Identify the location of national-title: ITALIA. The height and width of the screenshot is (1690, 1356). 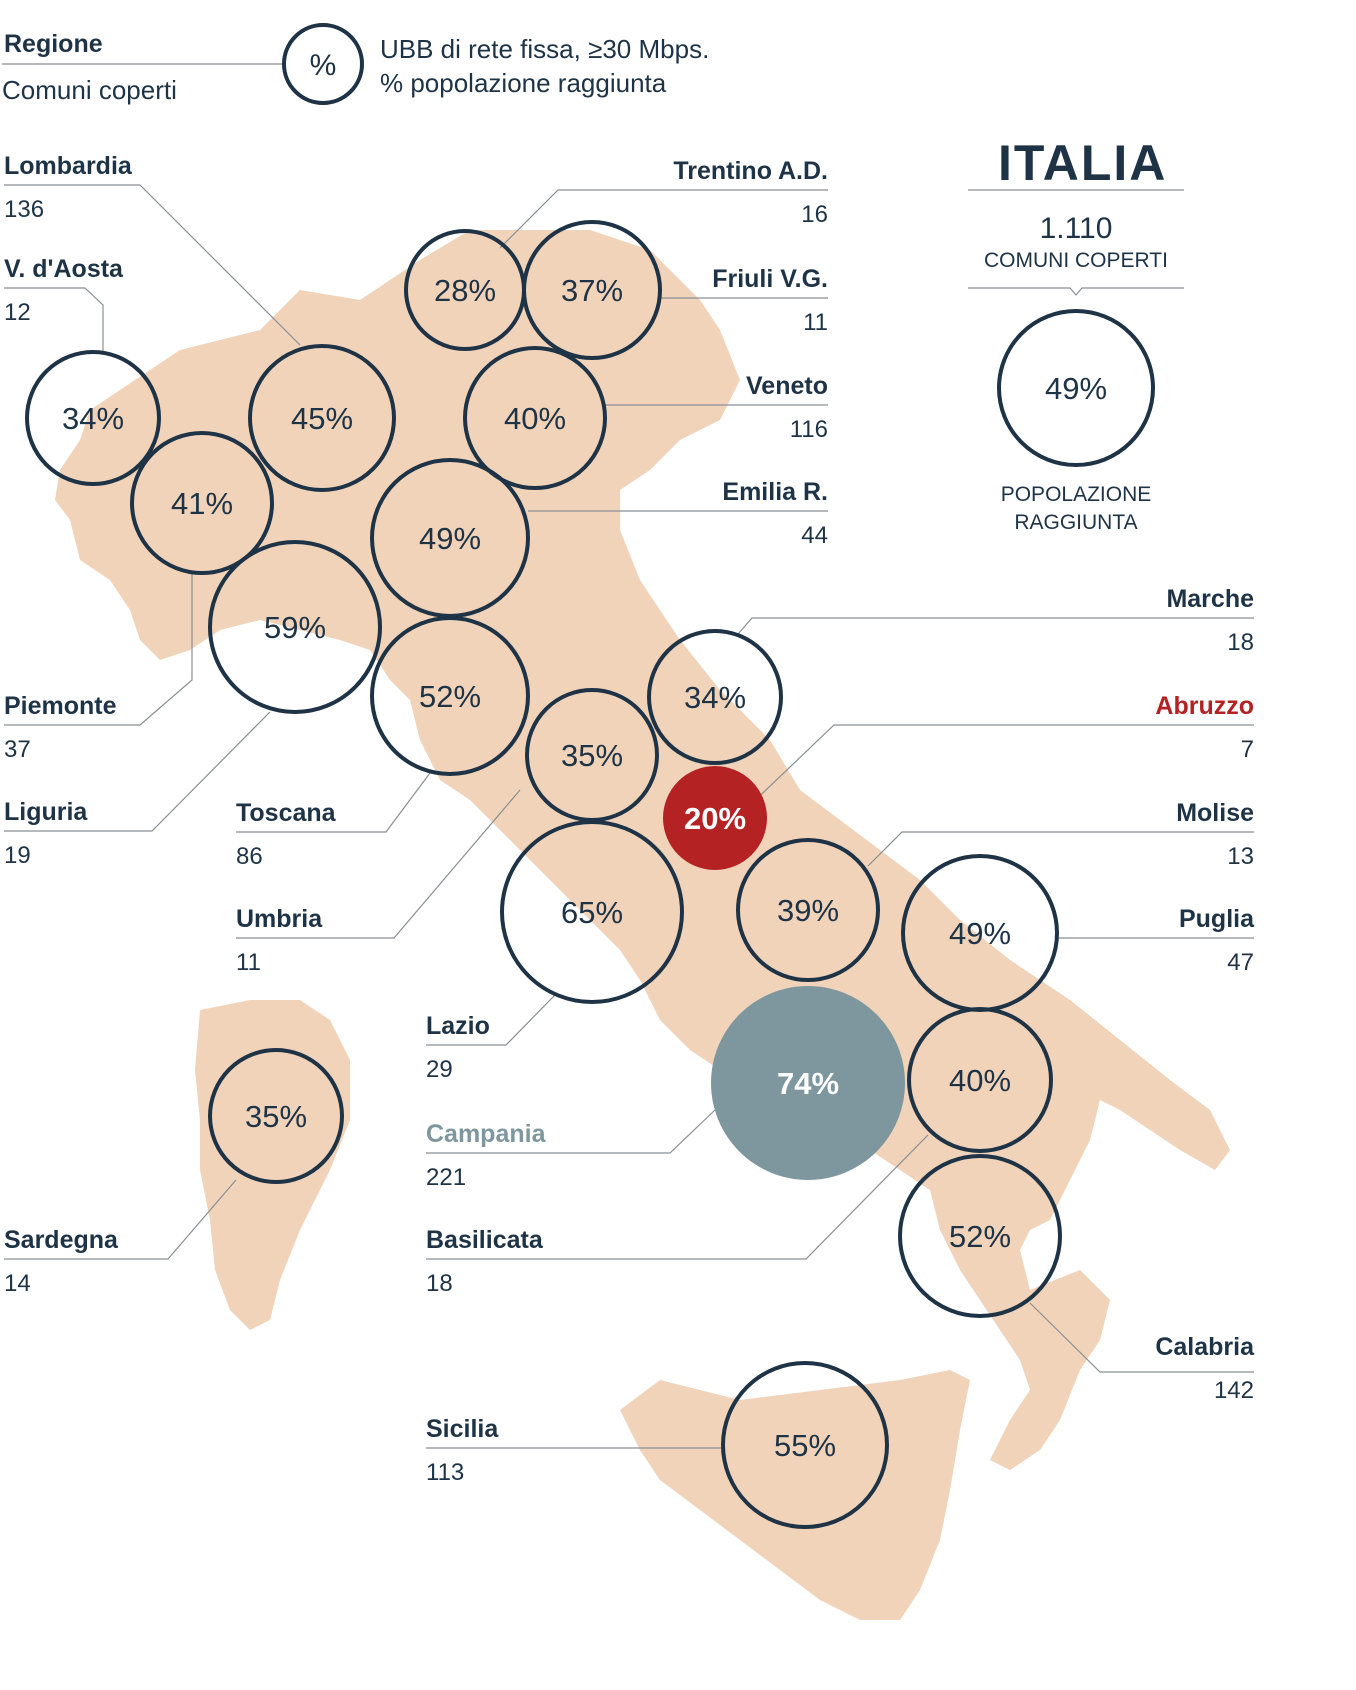
(1083, 163).